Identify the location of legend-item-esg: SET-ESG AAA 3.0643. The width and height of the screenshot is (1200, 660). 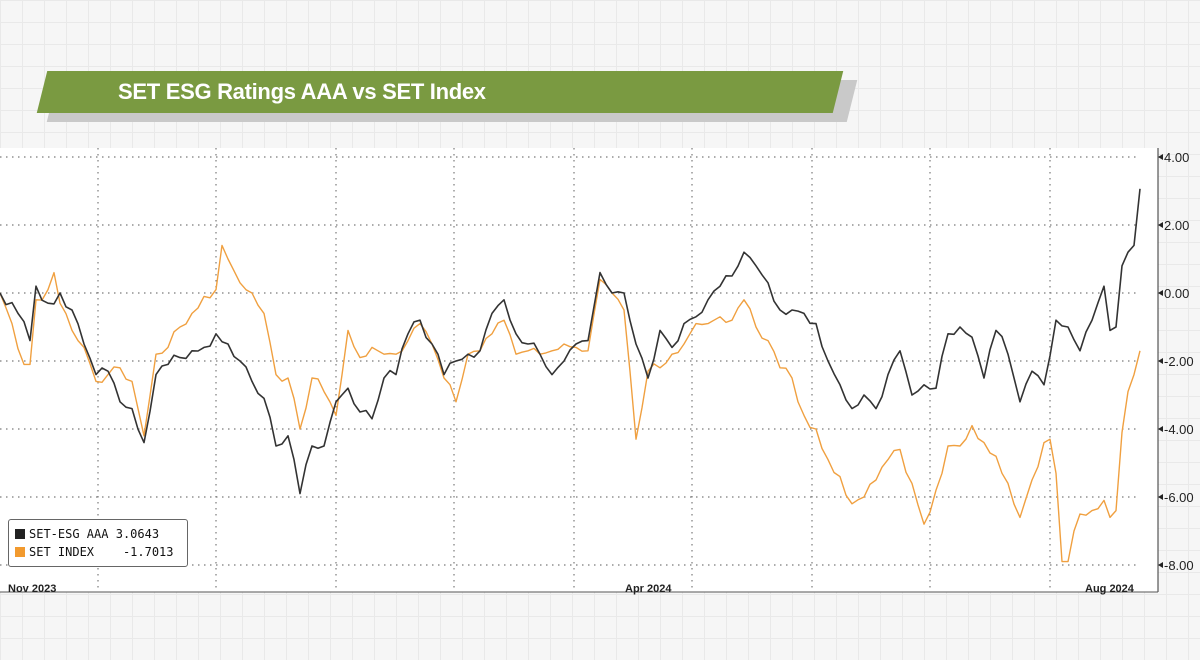
(98, 534).